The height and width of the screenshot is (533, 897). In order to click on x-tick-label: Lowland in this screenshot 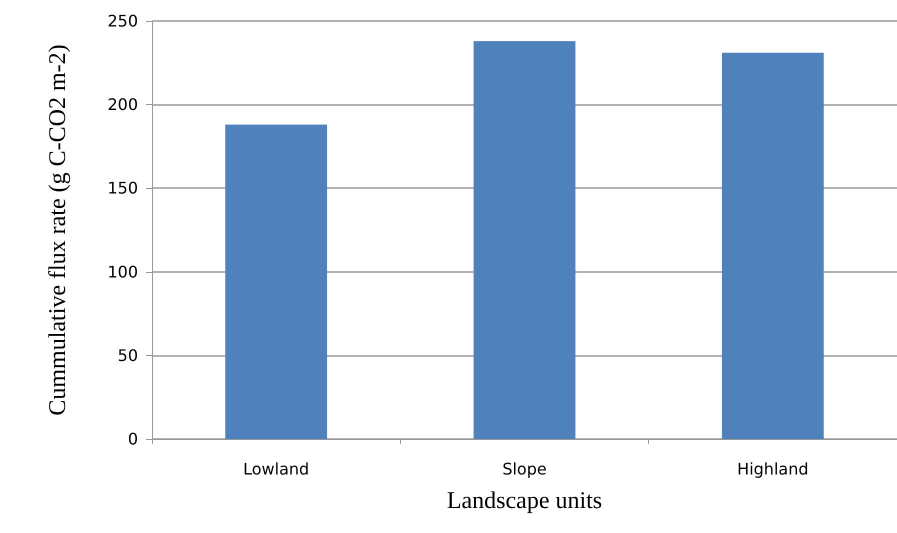, I will do `click(276, 469)`.